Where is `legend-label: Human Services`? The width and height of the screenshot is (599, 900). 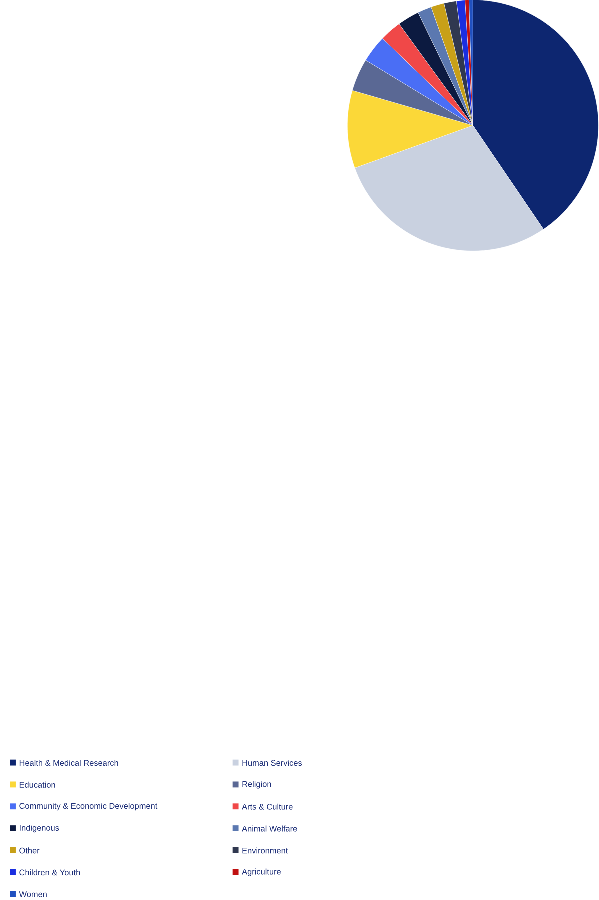 legend-label: Human Services is located at coordinates (272, 763).